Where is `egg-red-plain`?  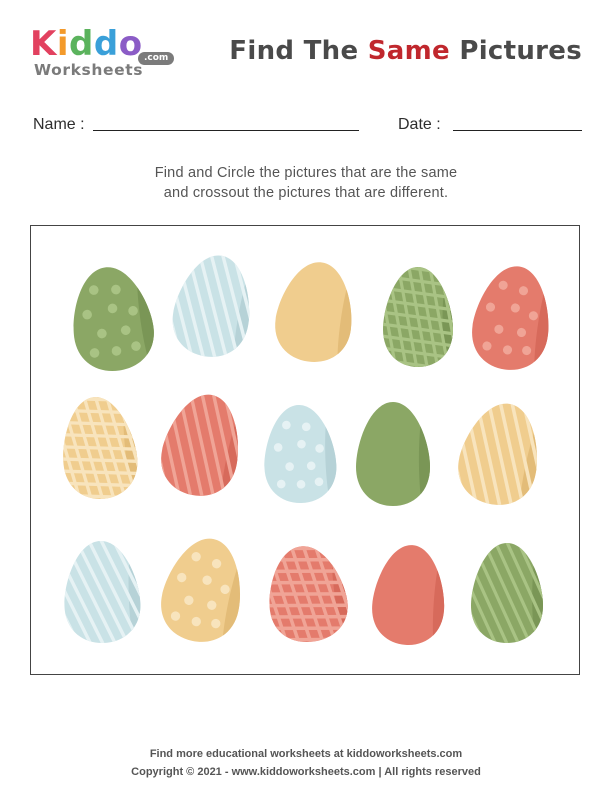 egg-red-plain is located at coordinates (412, 600).